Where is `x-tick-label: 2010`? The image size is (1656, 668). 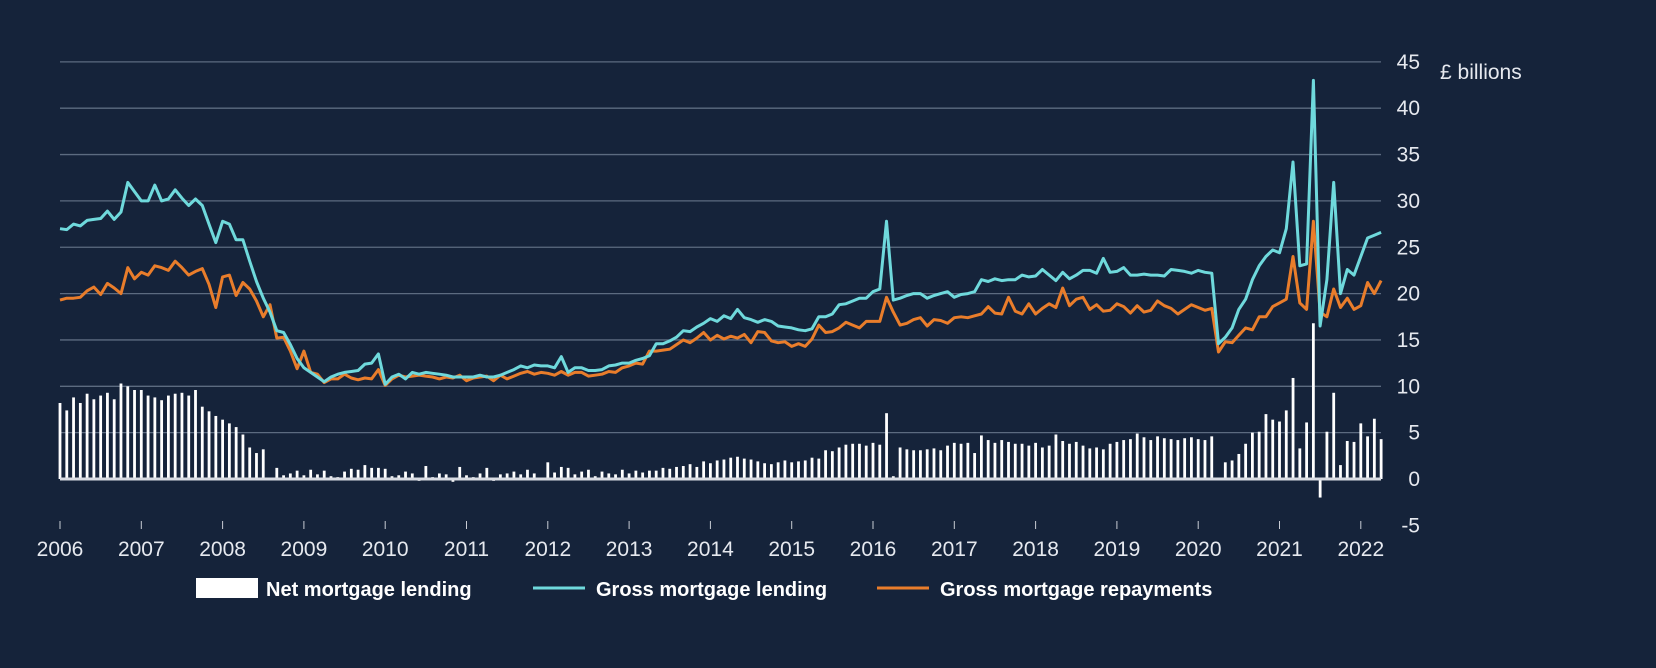
x-tick-label: 2010 is located at coordinates (385, 549).